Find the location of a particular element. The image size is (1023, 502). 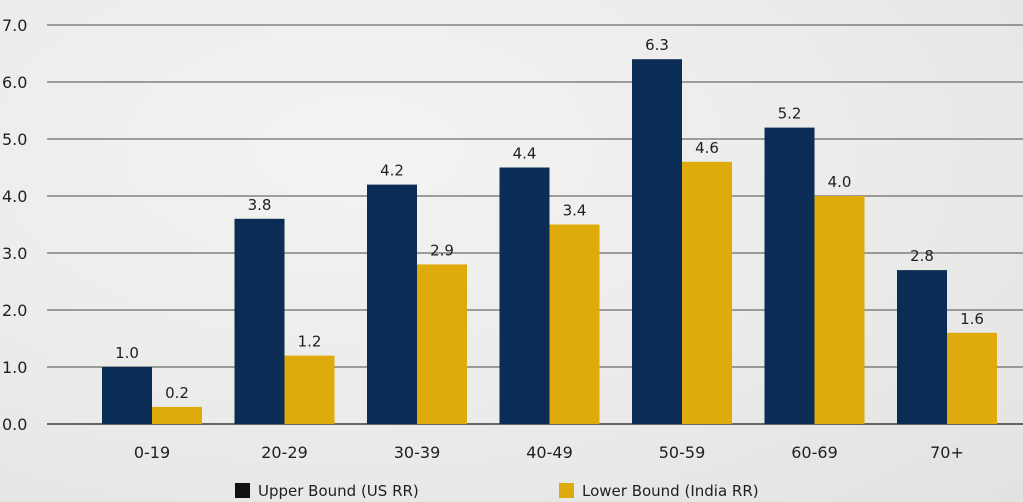

data-label: 2.8 is located at coordinates (922, 256).